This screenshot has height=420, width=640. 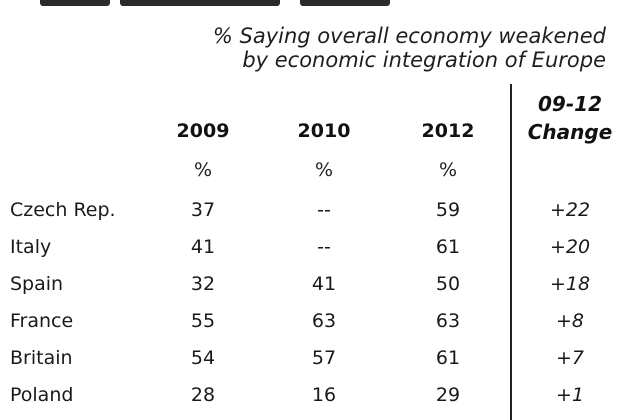 What do you see at coordinates (570, 132) in the screenshot?
I see `change-header-line-2: Change` at bounding box center [570, 132].